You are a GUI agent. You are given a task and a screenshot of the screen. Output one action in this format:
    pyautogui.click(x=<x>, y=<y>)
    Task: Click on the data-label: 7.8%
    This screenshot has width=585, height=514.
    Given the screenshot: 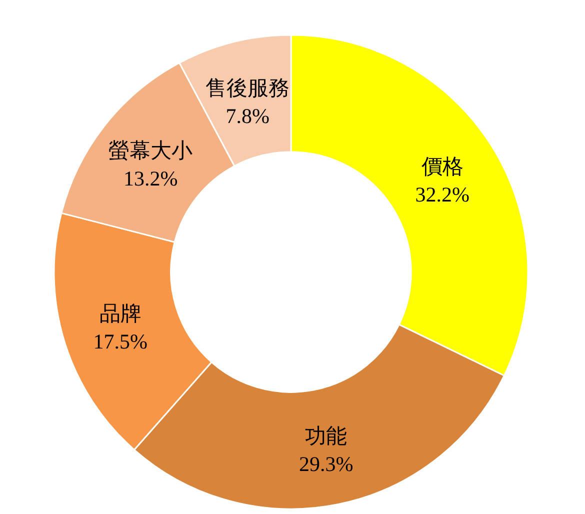 What is the action you would take?
    pyautogui.click(x=248, y=116)
    